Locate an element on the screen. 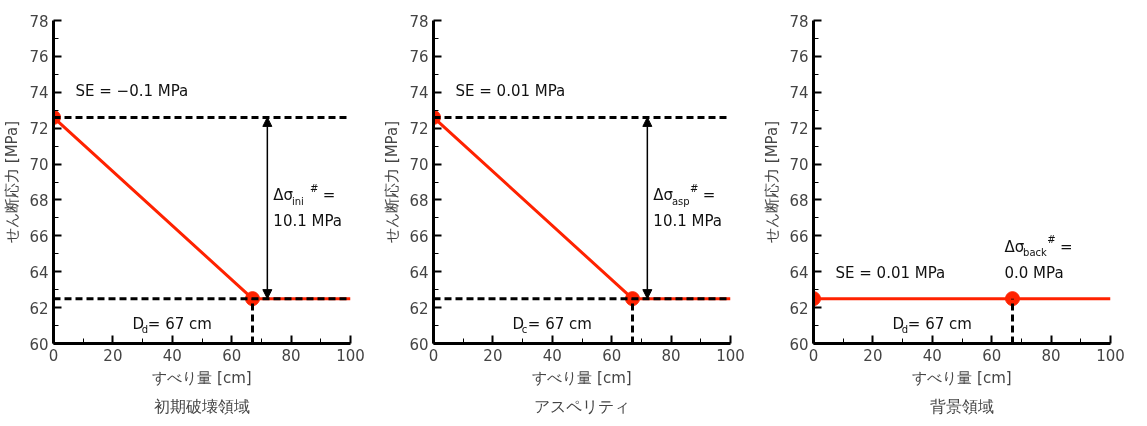 The width and height of the screenshot is (1147, 426). text: 背景領域 is located at coordinates (962, 406).